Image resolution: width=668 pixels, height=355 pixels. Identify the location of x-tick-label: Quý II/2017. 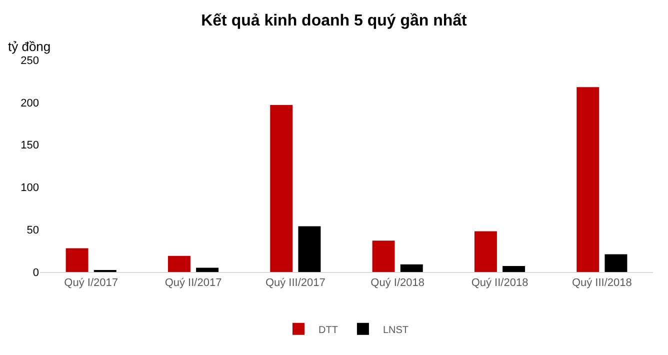
(193, 283).